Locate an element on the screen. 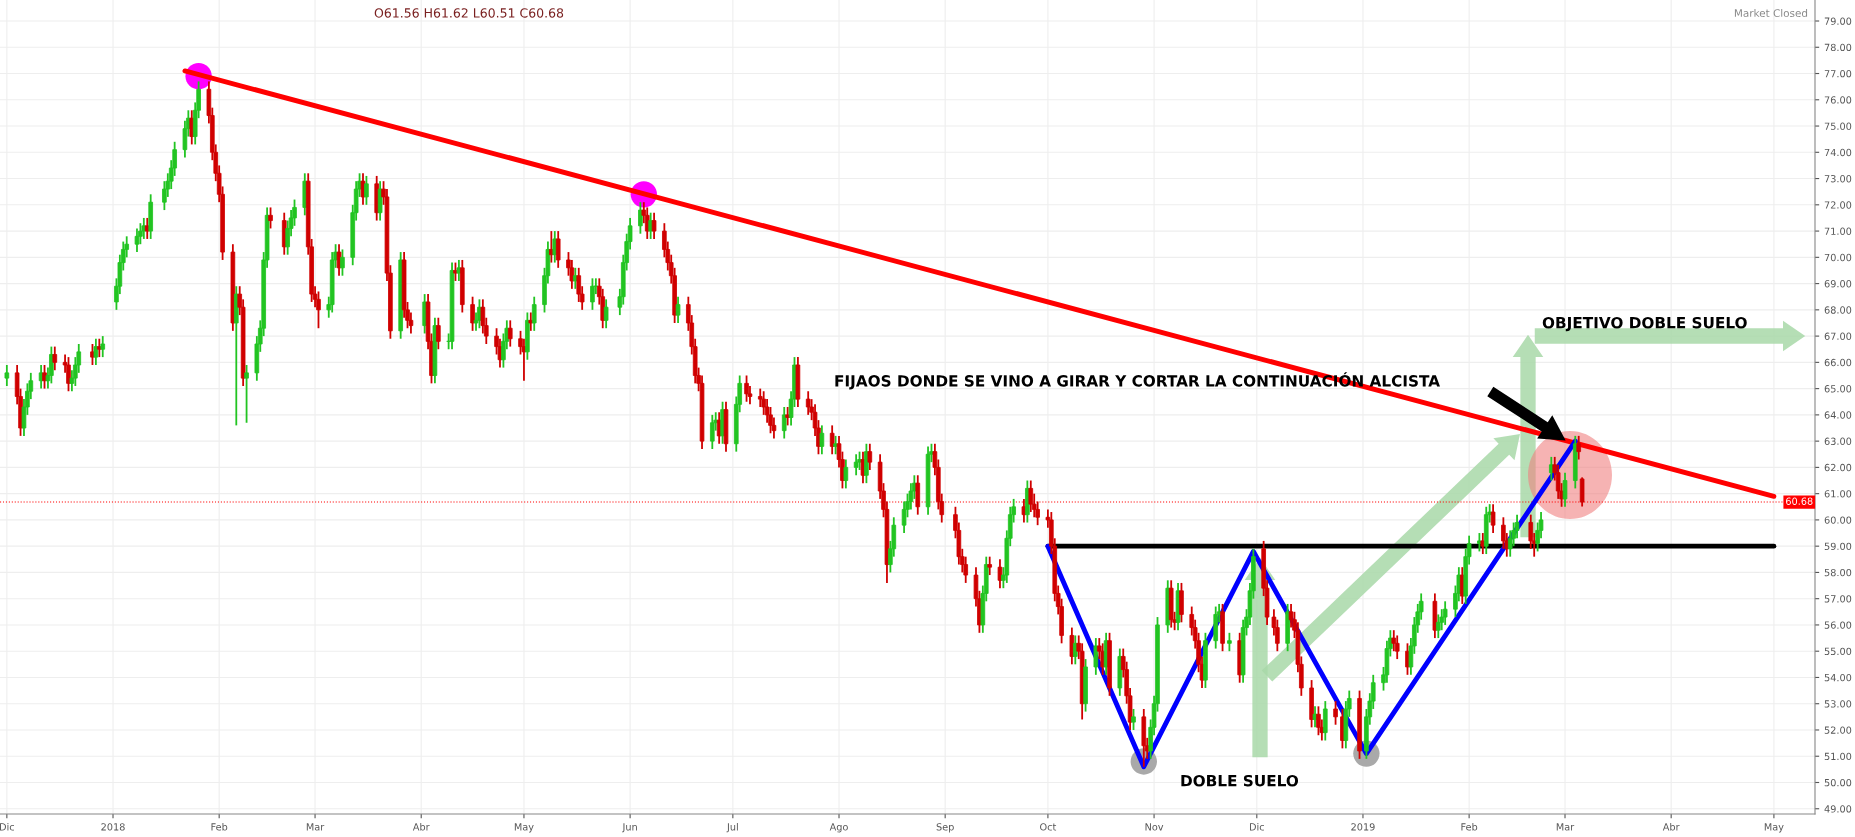 Image resolution: width=1855 pixels, height=837 pixels. y-tick-label: 70.00 is located at coordinates (1838, 257).